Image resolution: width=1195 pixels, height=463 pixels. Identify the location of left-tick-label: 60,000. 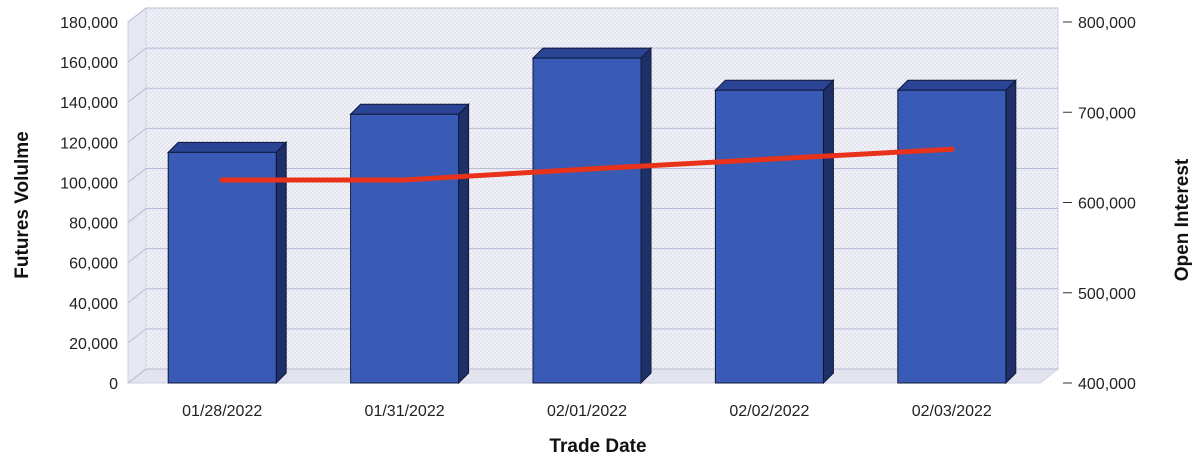
(93, 264).